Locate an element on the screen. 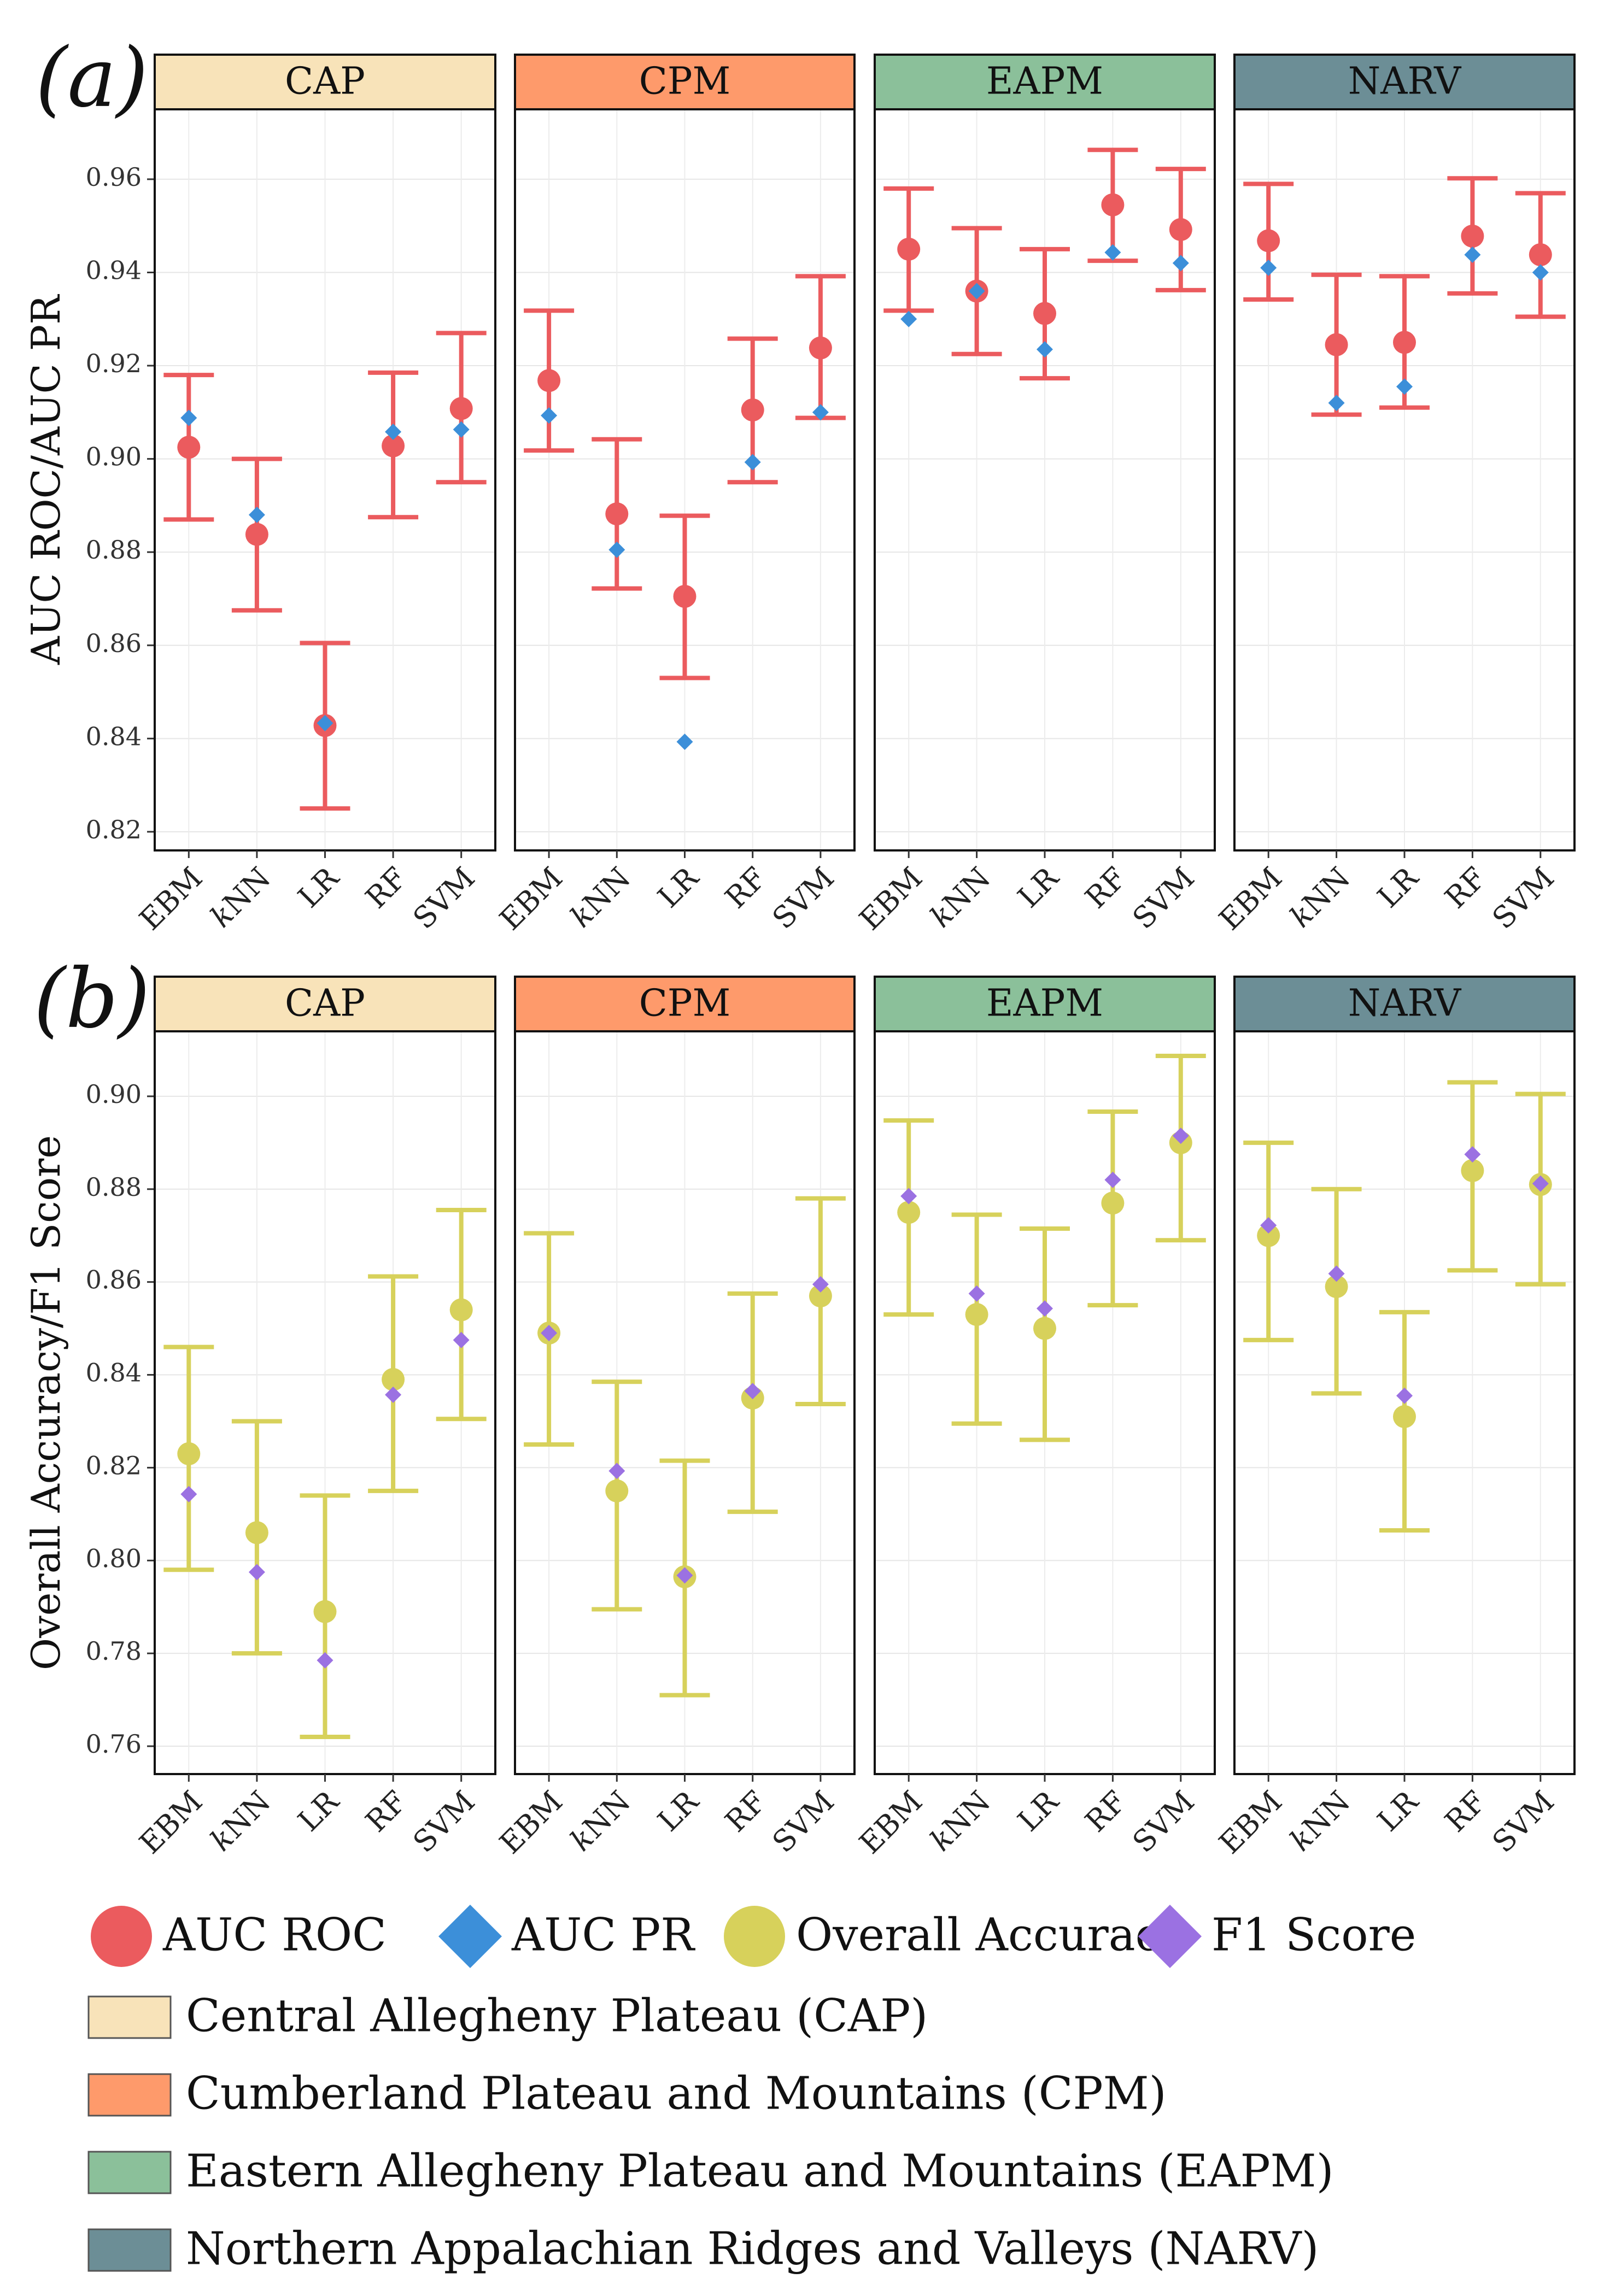 This screenshot has height=2296, width=1598. y-axis-title: AUC ROC/AUC PR is located at coordinates (46, 480).